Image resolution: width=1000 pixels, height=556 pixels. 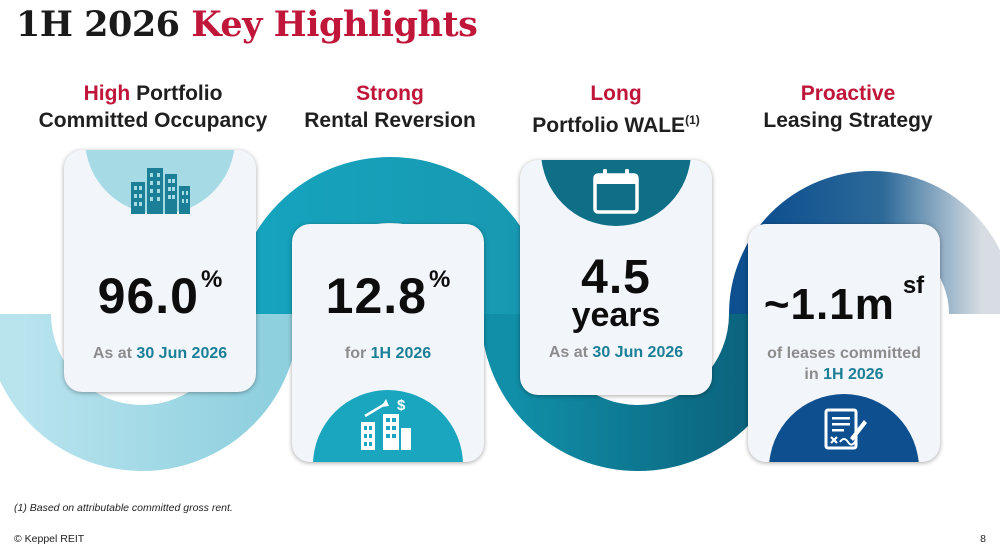 I want to click on highlight-1-heading: High Portfolio Committed Occupancy, so click(x=153, y=107).